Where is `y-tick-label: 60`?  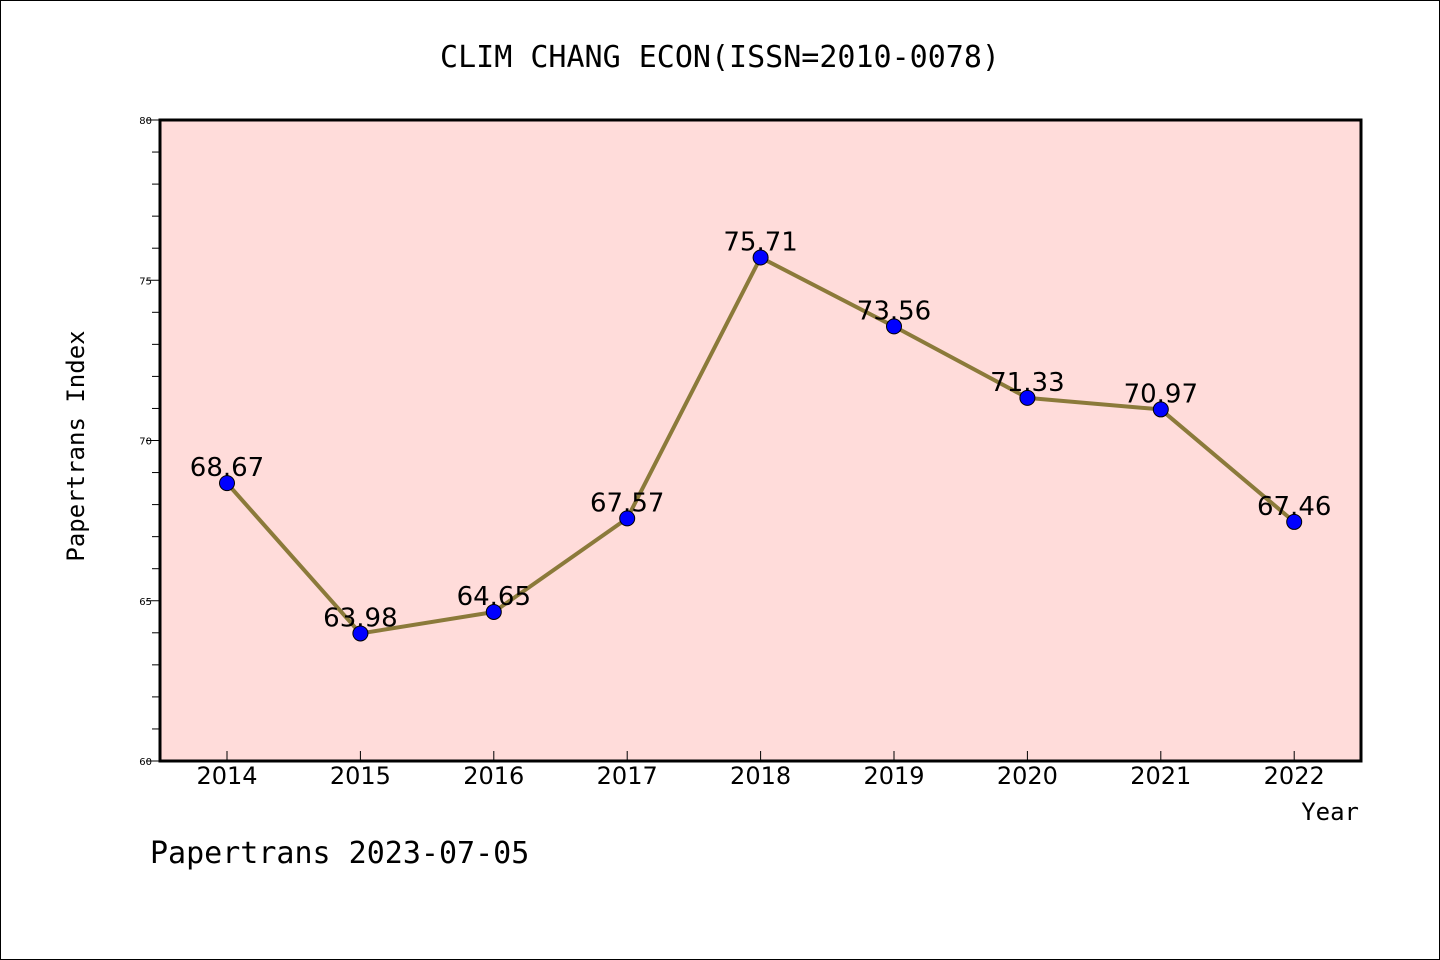
y-tick-label: 60 is located at coordinates (145, 762).